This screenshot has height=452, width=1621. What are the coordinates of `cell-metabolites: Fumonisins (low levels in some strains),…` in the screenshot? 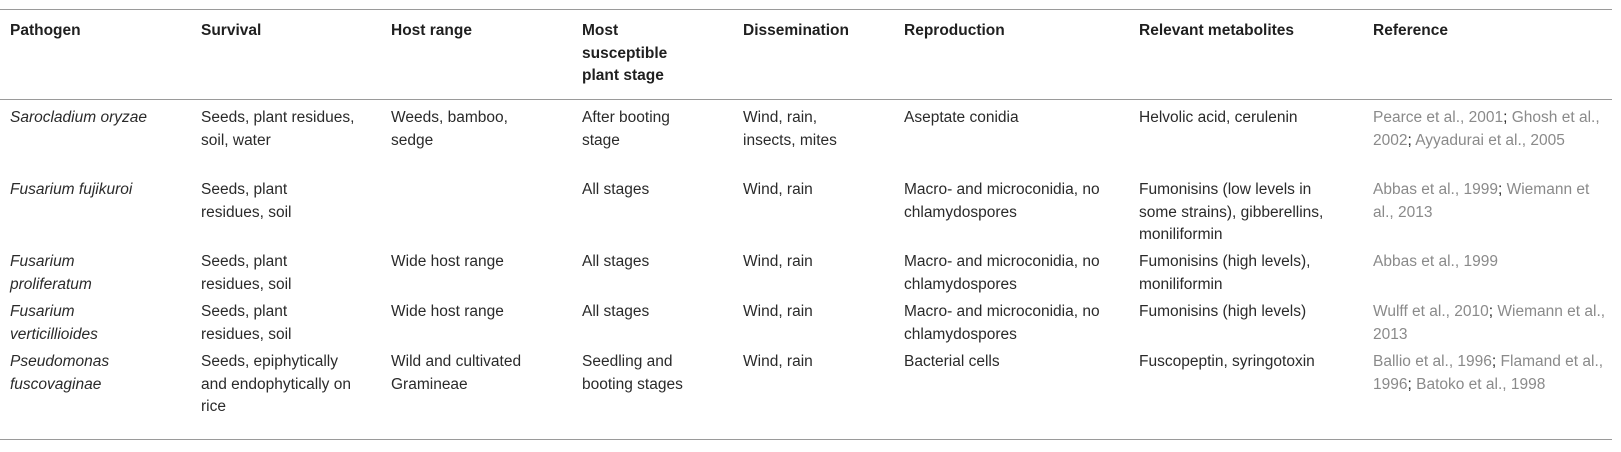 It's located at (1231, 212).